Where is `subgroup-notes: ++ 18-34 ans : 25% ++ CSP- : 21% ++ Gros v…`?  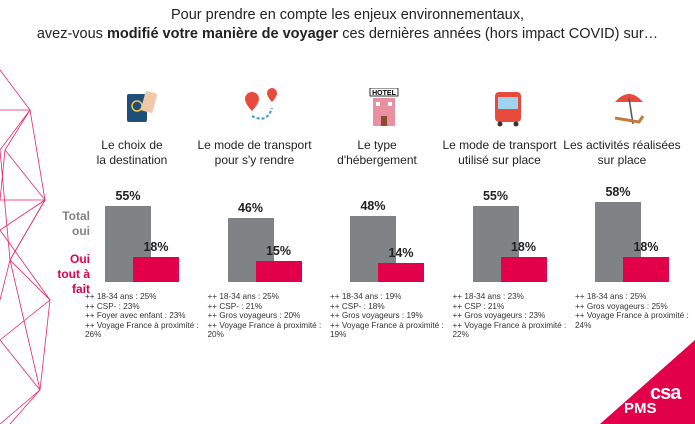
subgroup-notes: ++ 18-34 ans : 25% ++ CSP- : 21% ++ Gros v… is located at coordinates (268, 316).